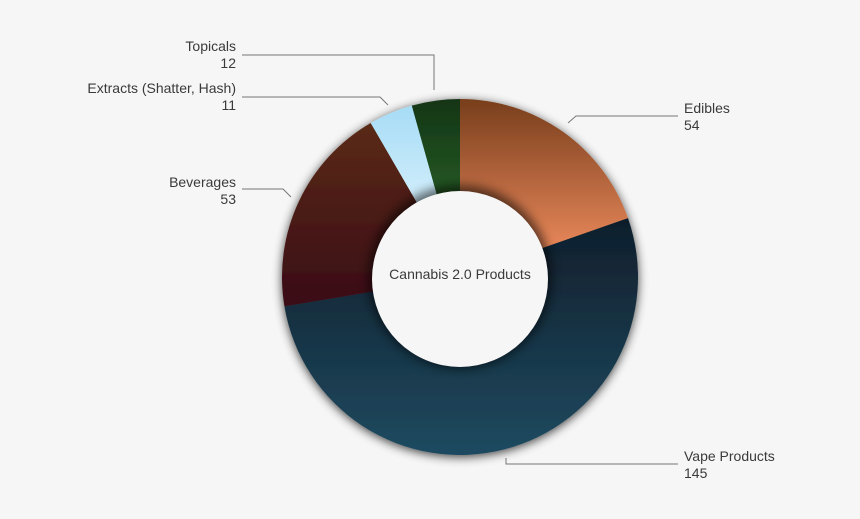  Describe the element at coordinates (729, 465) in the screenshot. I see `label-vape-products: Vape Products 145` at that location.